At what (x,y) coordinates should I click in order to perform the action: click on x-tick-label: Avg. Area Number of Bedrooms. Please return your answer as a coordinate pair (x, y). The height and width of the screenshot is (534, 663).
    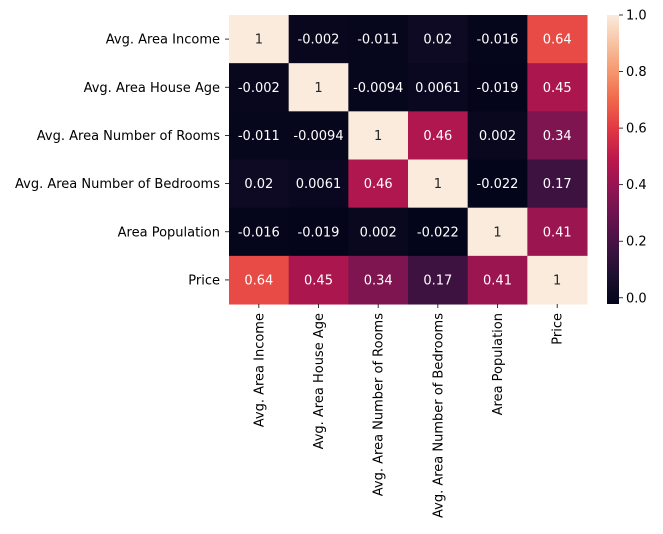
    Looking at the image, I should click on (438, 415).